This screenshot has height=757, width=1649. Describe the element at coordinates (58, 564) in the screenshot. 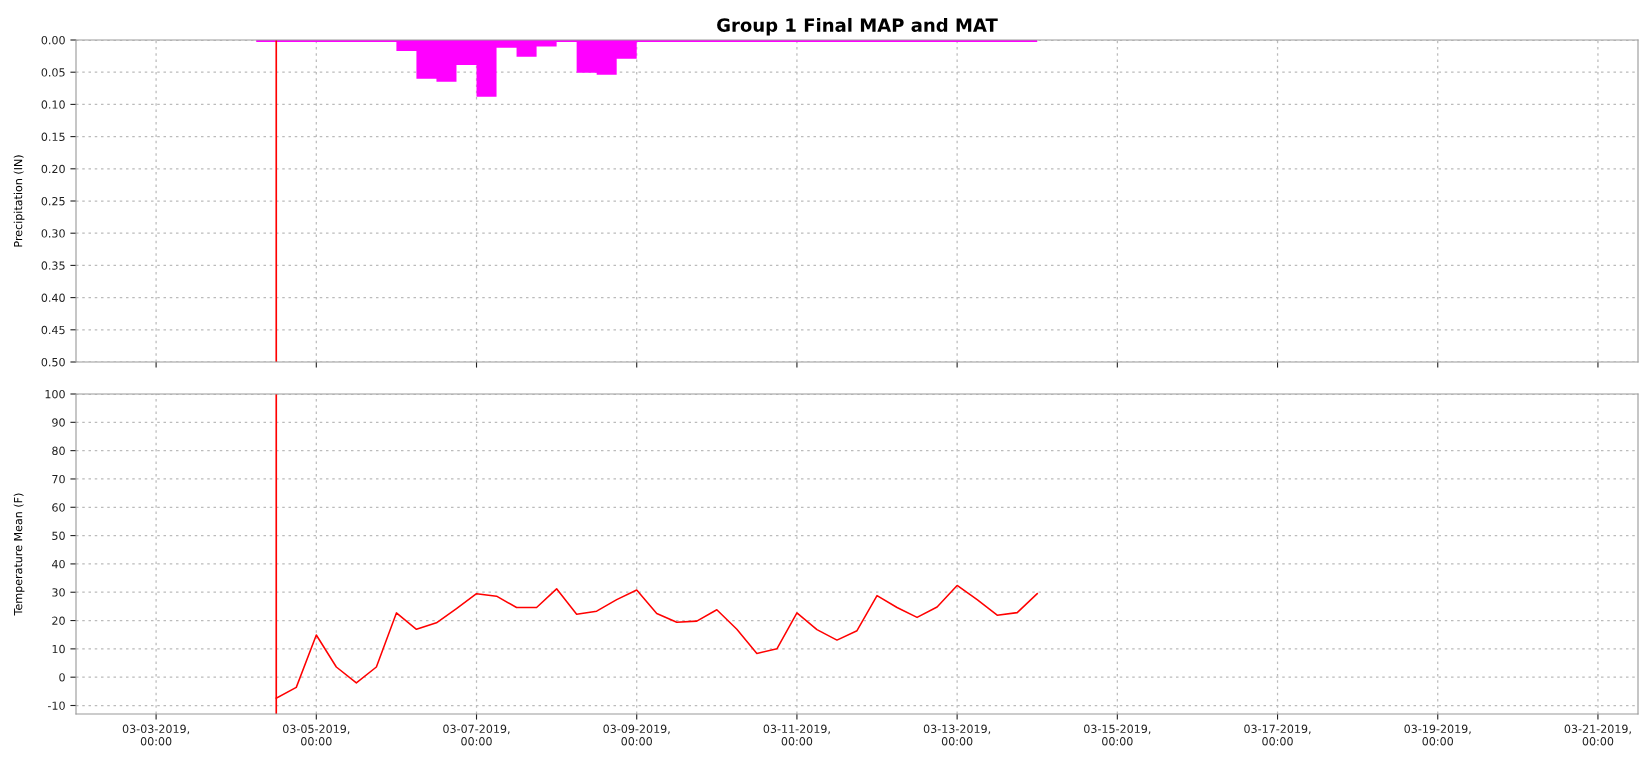

I see `y-tick-label: 40` at that location.